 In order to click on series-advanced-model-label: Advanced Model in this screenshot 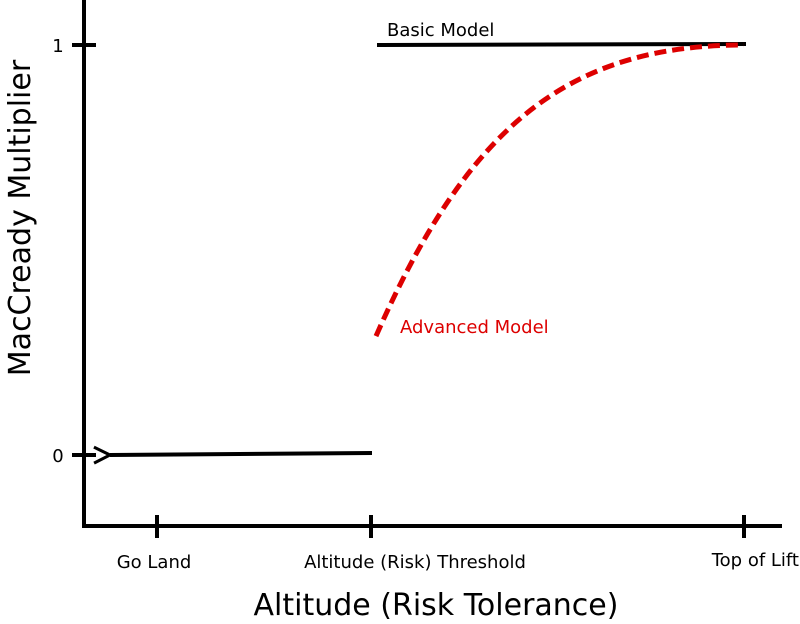, I will do `click(474, 327)`.